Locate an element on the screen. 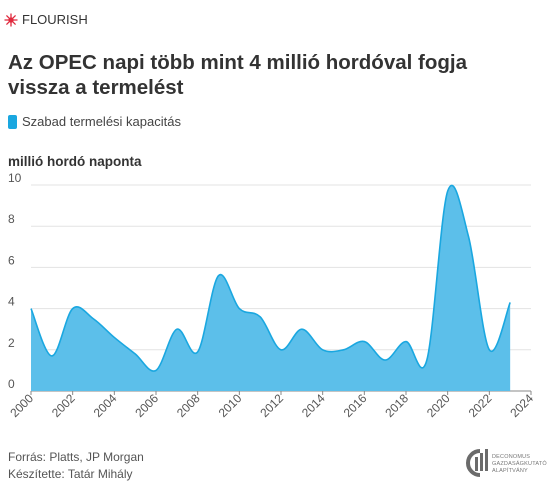 This screenshot has height=491, width=547. logo-text: DECONOMUS GAZDASÁGKUTATÓ ALAPÍTVÁNY is located at coordinates (519, 464).